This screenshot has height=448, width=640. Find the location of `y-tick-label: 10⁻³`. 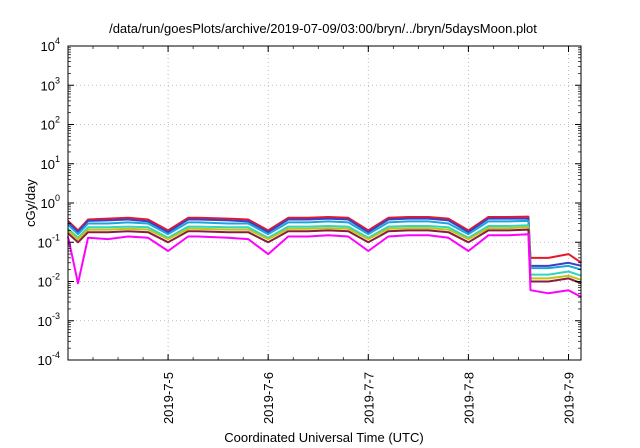

y-tick-label: 10⁻³ is located at coordinates (49, 320).